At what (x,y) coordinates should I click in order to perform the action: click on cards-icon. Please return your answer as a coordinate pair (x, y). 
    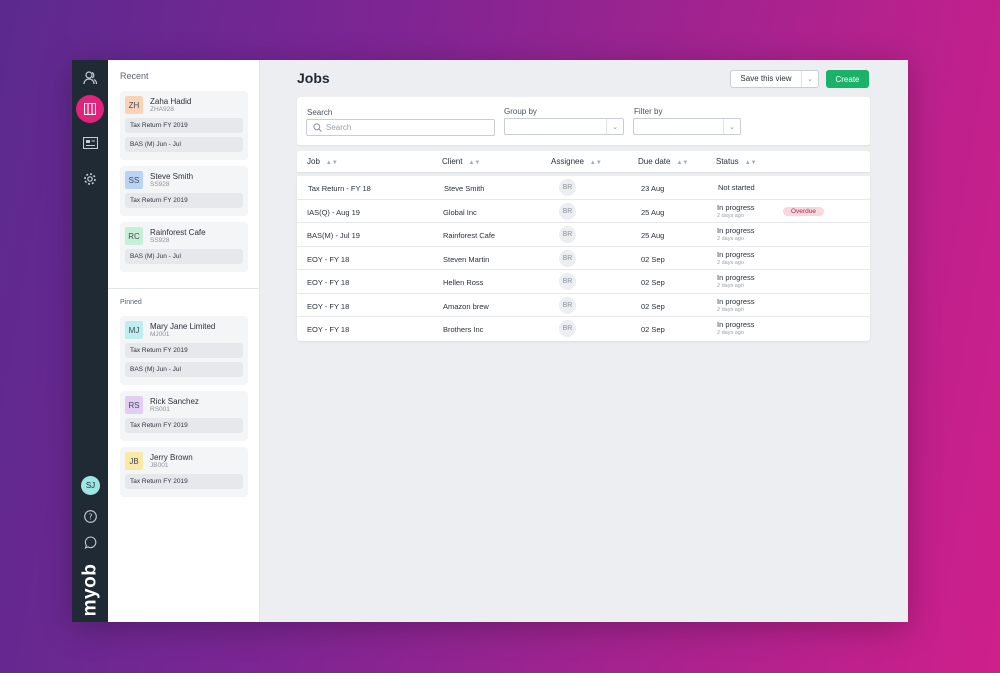
    Looking at the image, I should click on (90, 143).